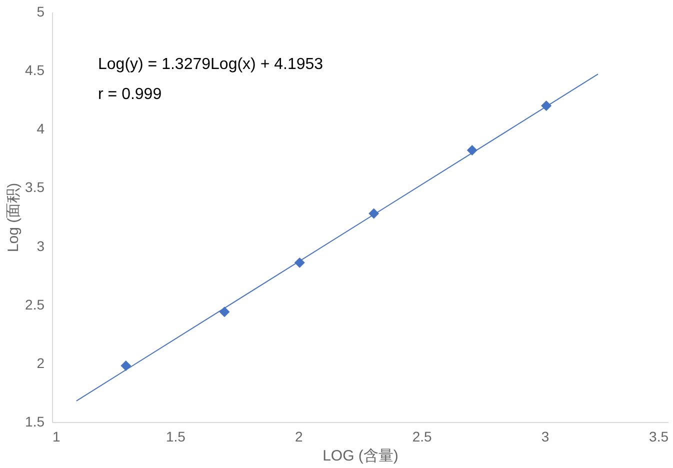 This screenshot has width=673, height=468. Describe the element at coordinates (35, 187) in the screenshot. I see `y-tick-label: 3.5` at that location.